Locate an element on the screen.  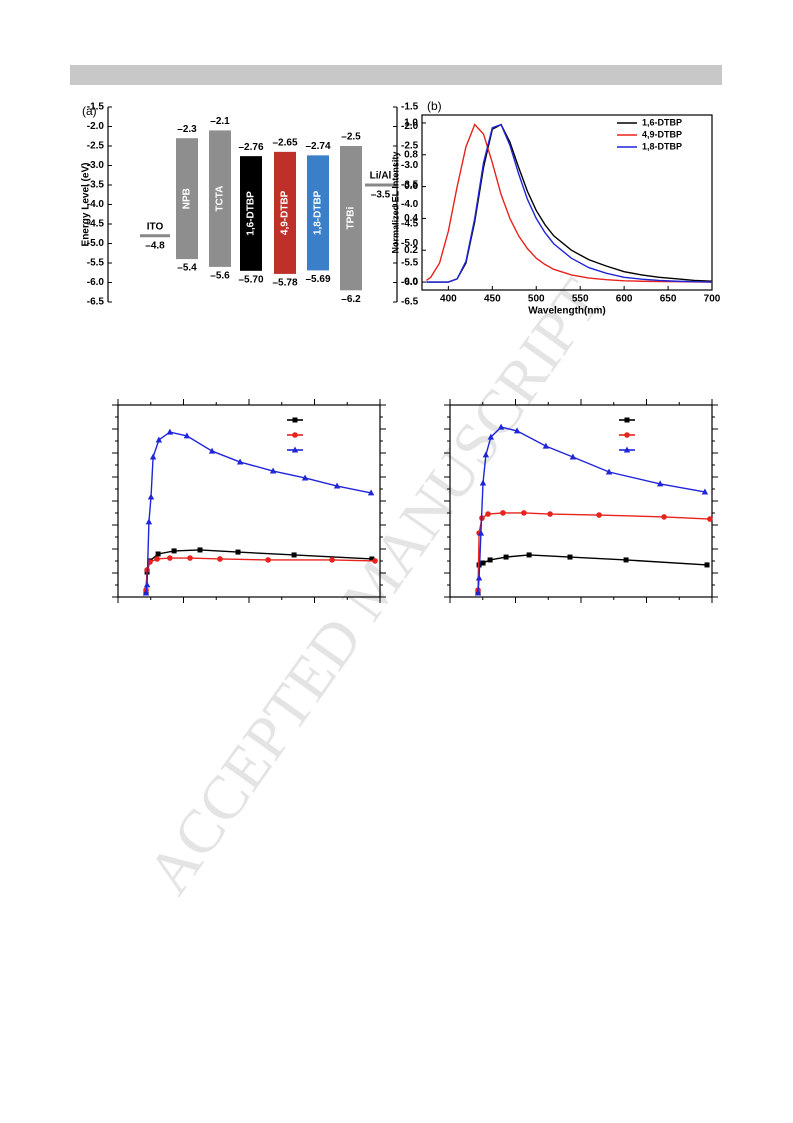
layer-homo-label: –5.70 is located at coordinates (250, 279).